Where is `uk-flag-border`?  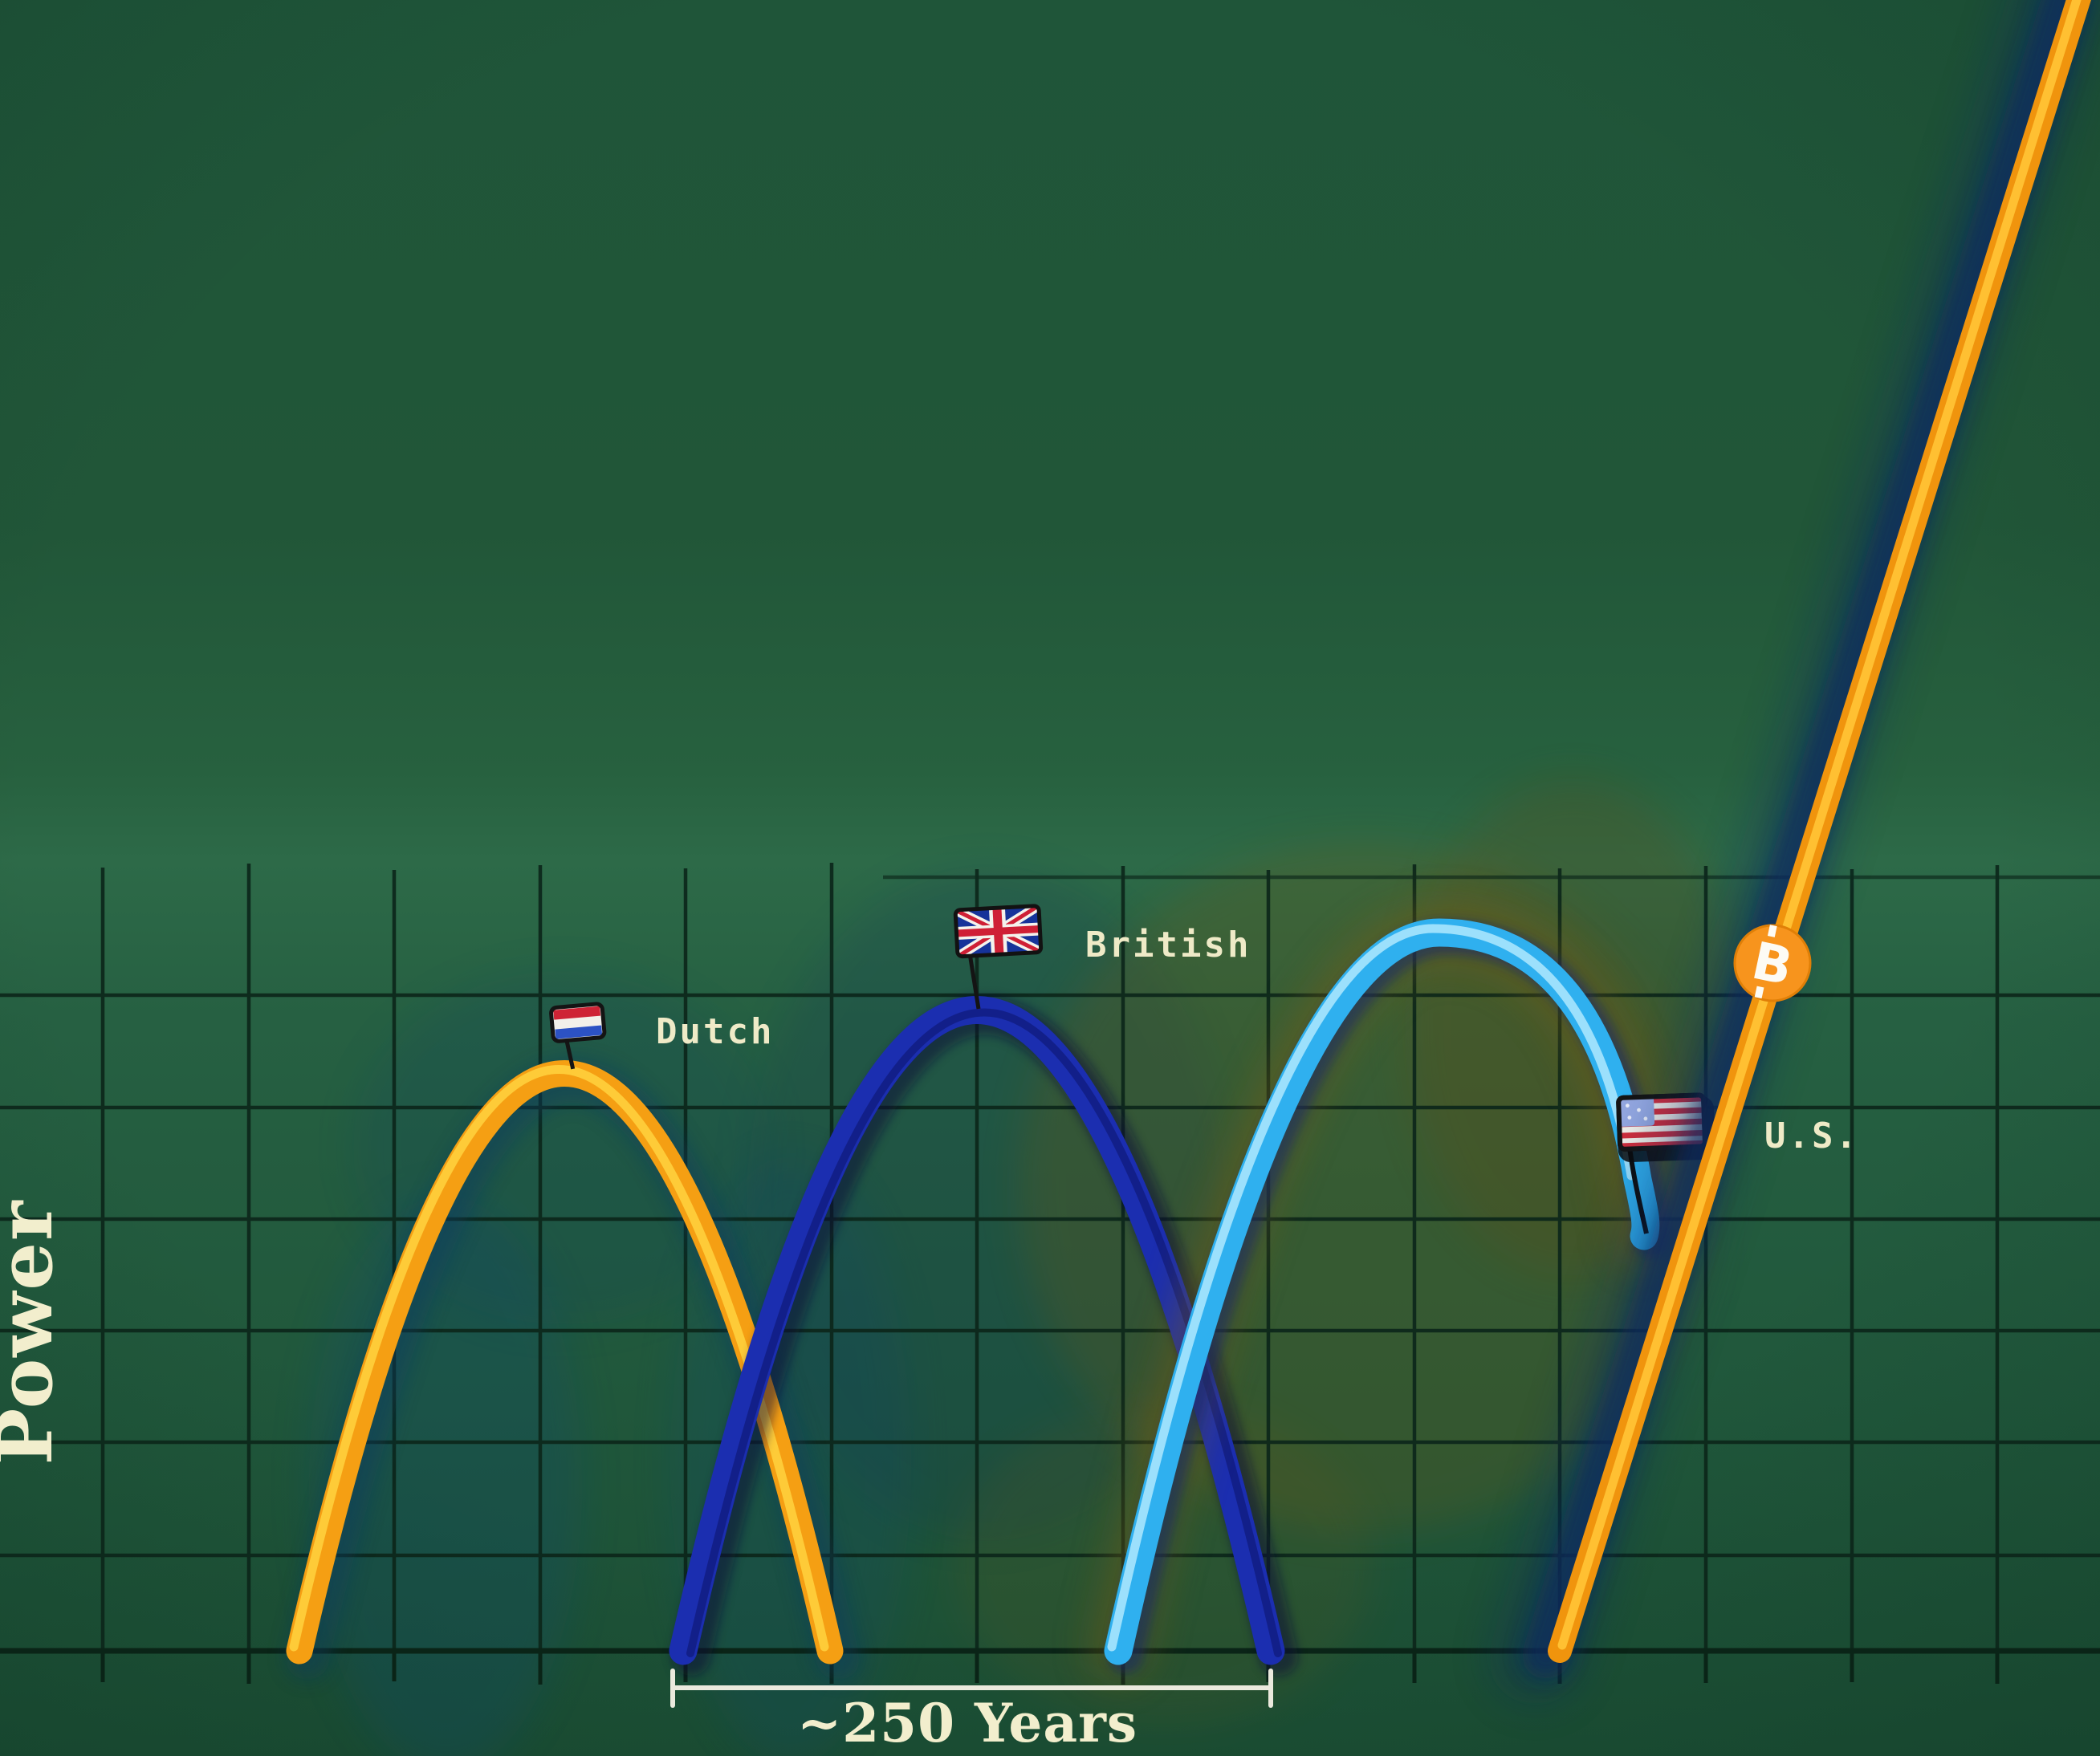
uk-flag-border is located at coordinates (998, 931).